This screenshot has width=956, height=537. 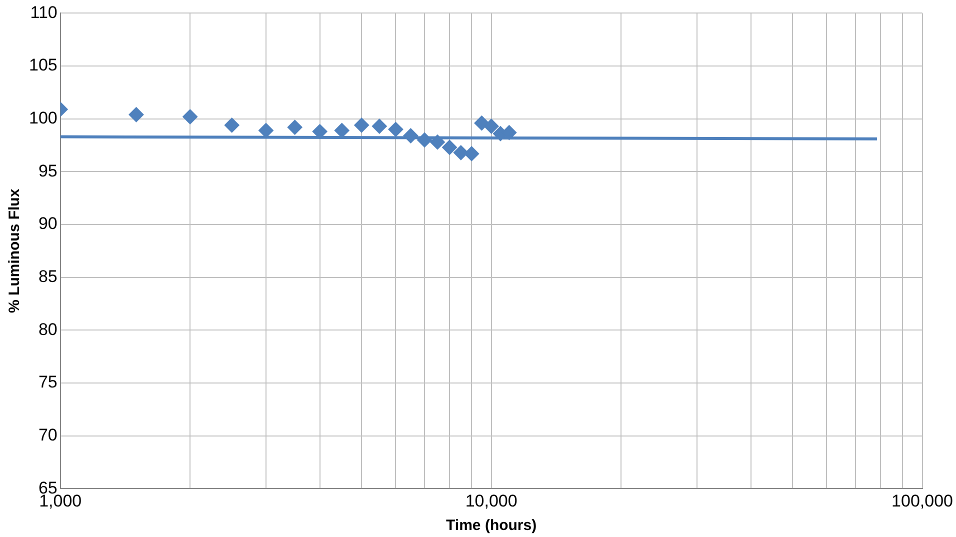 What do you see at coordinates (491, 500) in the screenshot?
I see `x-tick-label: 10,000` at bounding box center [491, 500].